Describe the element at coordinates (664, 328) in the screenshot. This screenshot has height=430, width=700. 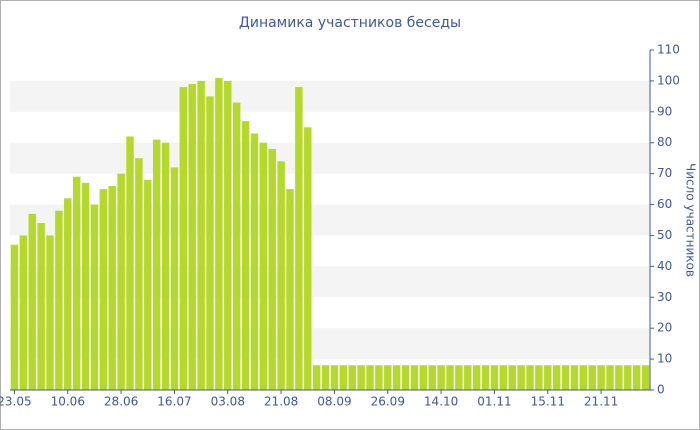
I see `y-tick-label: 20` at that location.